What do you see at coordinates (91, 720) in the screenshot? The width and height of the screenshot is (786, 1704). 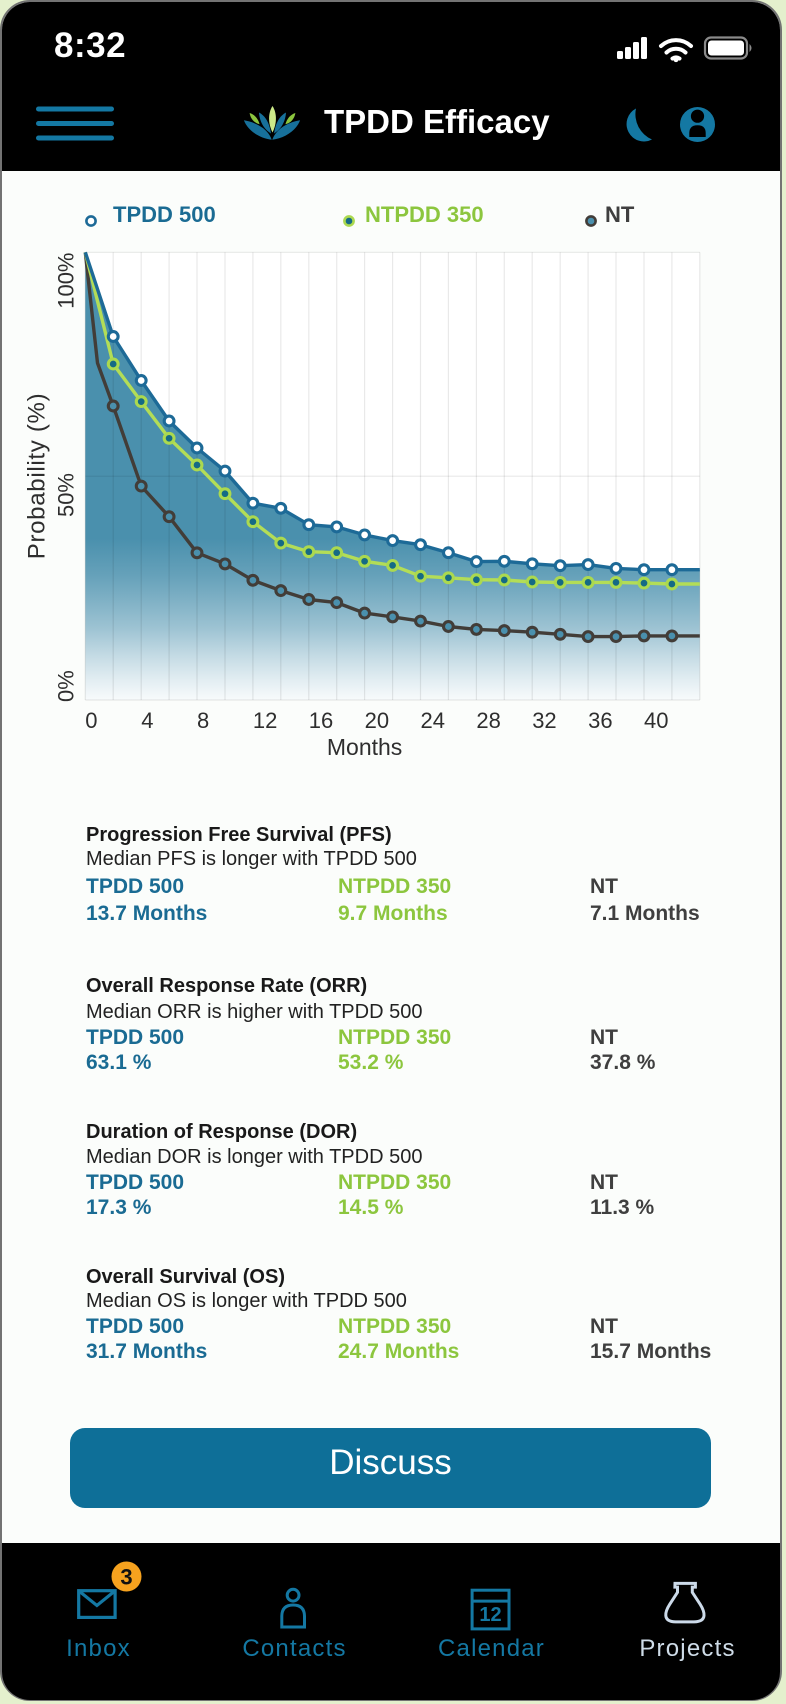 I see `svg-text: 0` at bounding box center [91, 720].